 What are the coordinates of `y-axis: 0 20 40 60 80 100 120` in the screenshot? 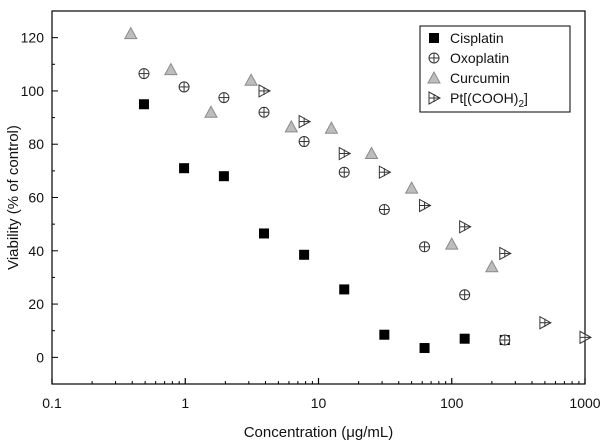 It's located at (39, 197).